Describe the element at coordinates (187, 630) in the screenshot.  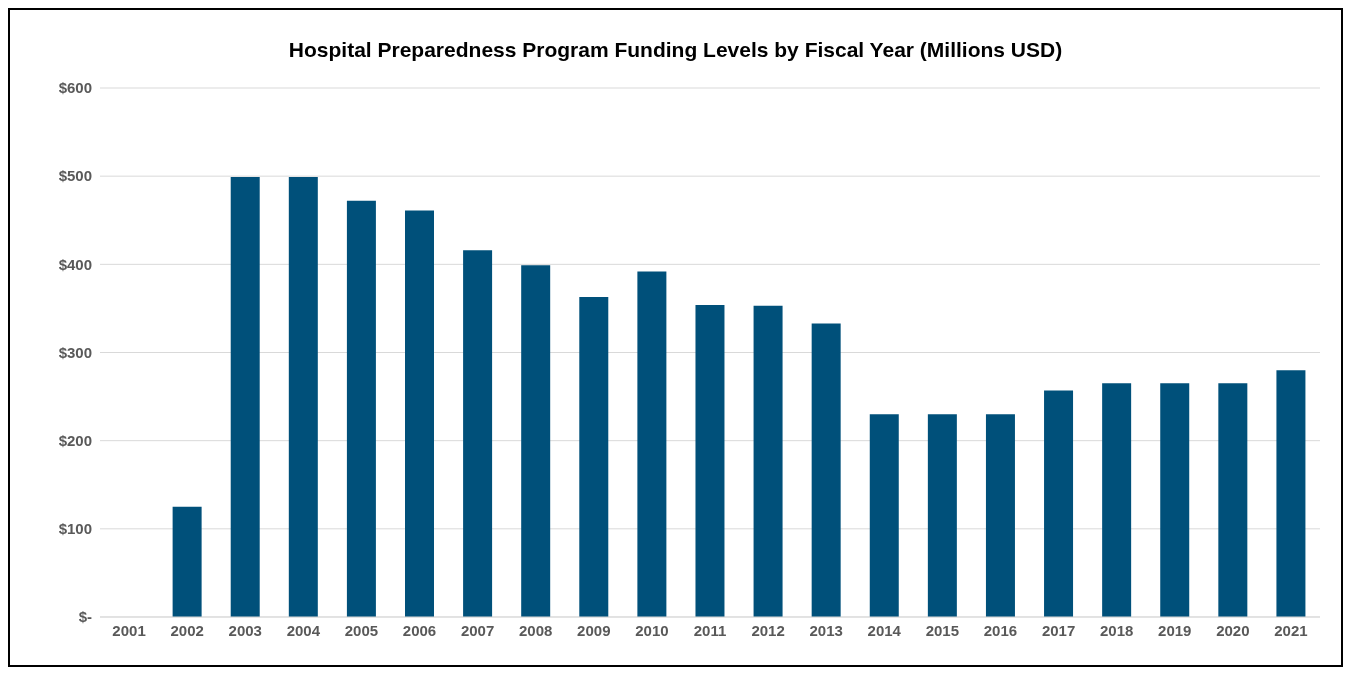
I see `x-tick-label: 2002` at that location.